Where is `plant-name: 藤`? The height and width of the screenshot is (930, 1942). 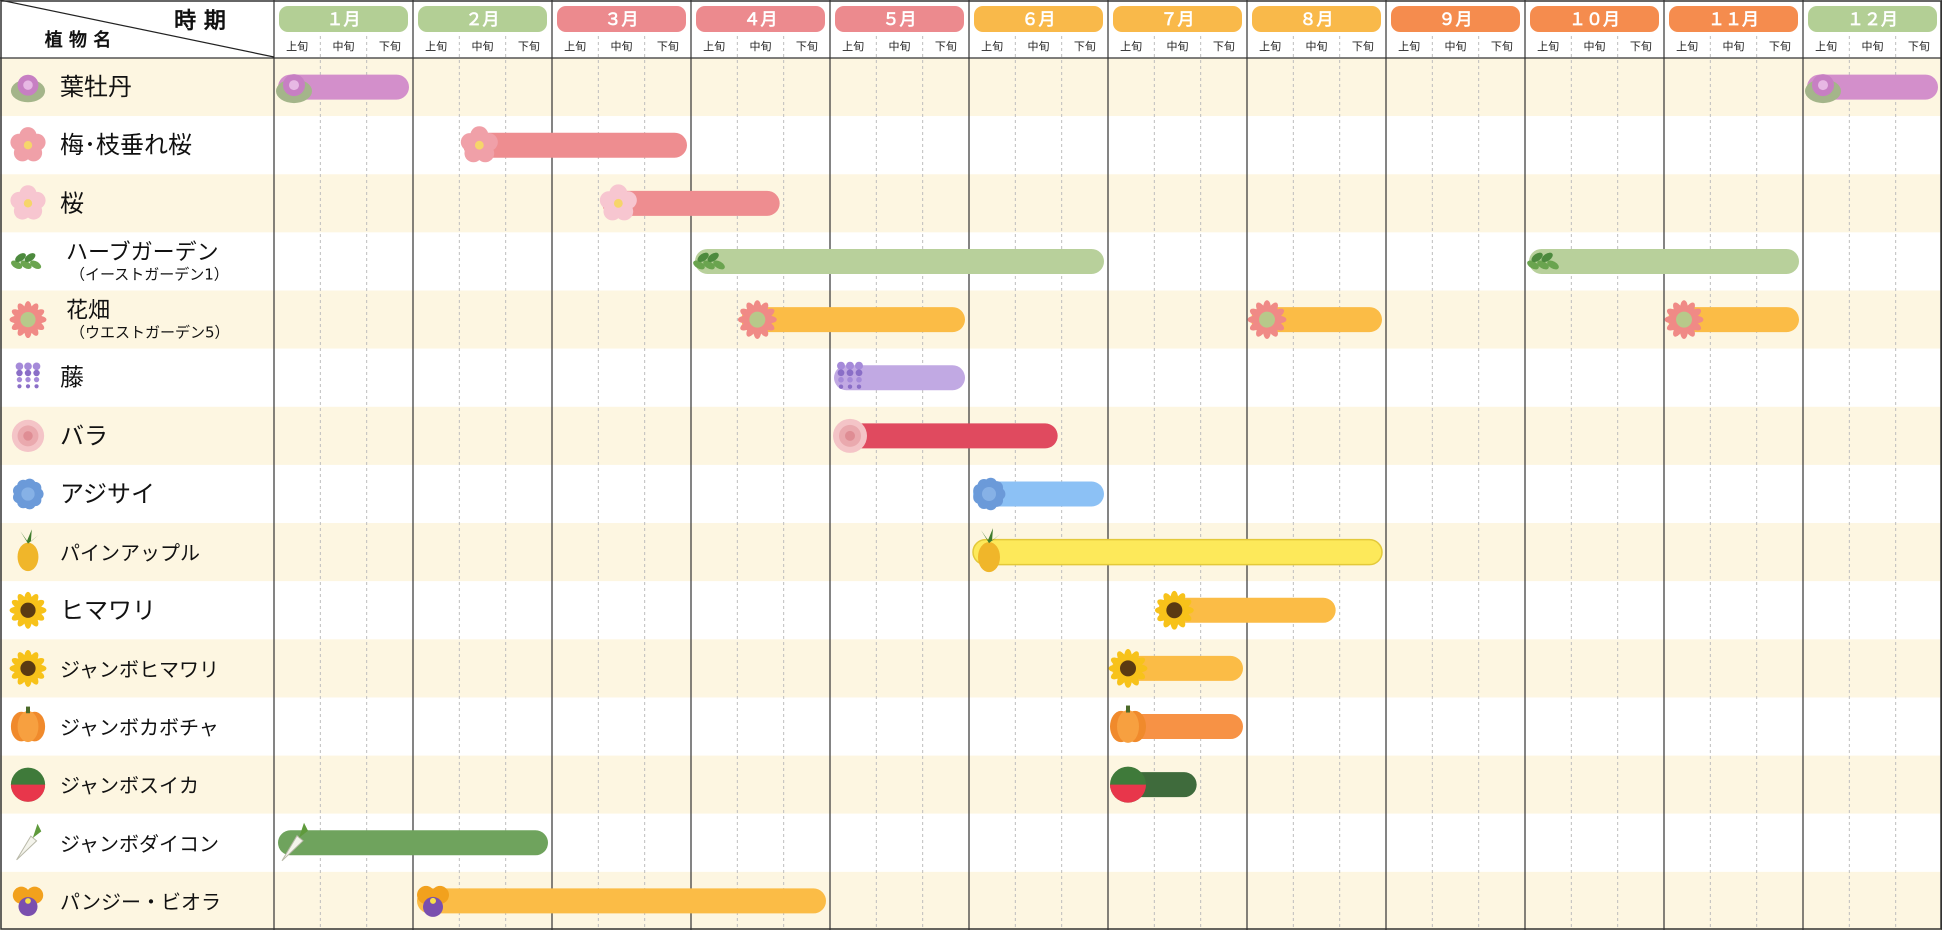
plant-name: 藤 is located at coordinates (72, 378).